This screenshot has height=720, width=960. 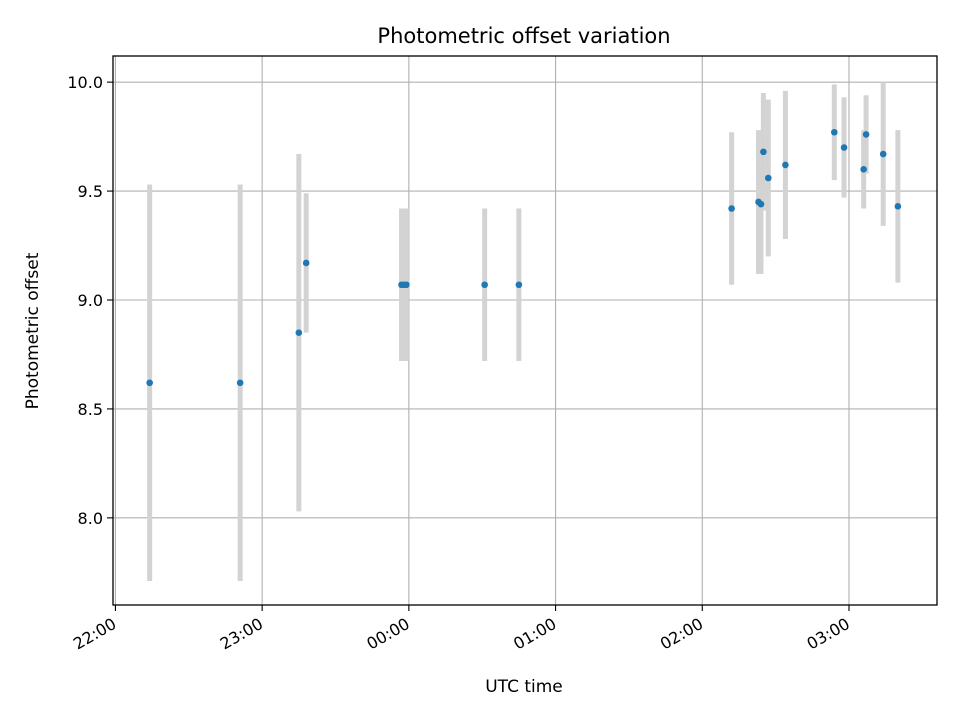 What do you see at coordinates (90, 518) in the screenshot?
I see `y-tick-label: 8.0` at bounding box center [90, 518].